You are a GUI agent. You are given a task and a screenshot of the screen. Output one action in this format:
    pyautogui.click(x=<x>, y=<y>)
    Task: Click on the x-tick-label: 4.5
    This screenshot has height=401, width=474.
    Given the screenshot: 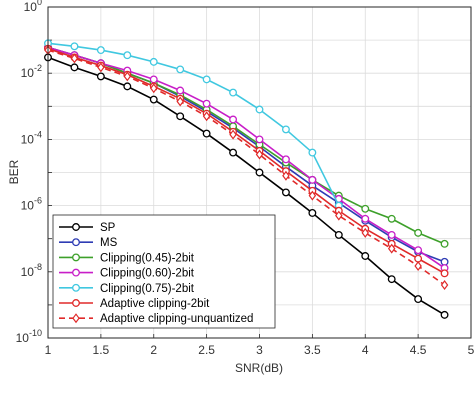 What is the action you would take?
    pyautogui.click(x=418, y=350)
    